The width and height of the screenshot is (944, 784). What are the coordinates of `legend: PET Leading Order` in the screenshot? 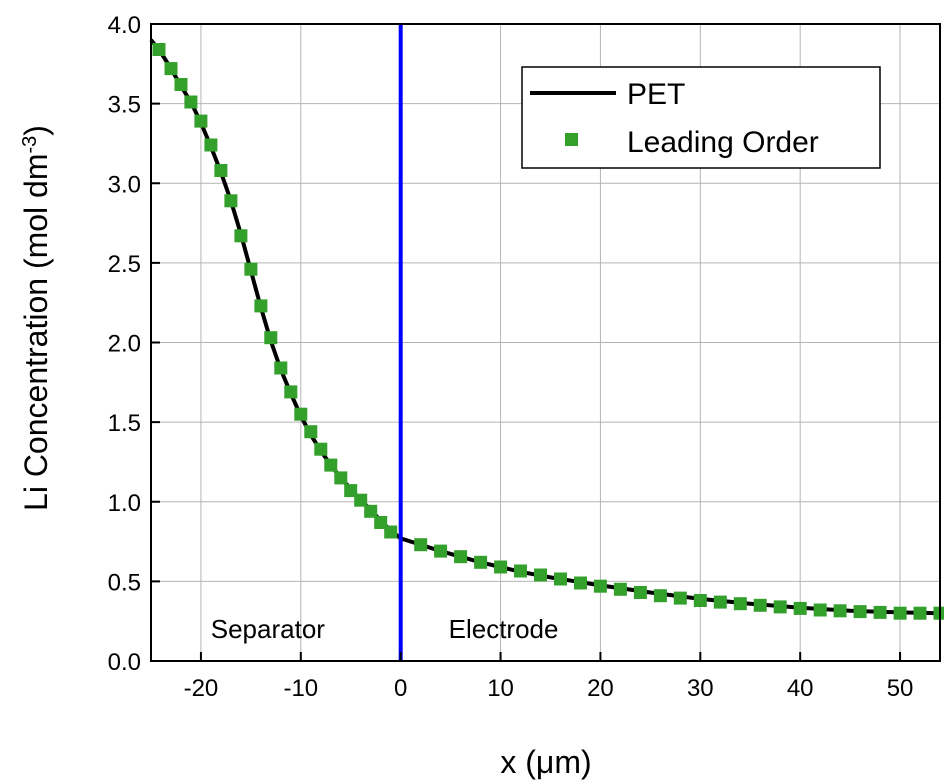 It's located at (701, 117).